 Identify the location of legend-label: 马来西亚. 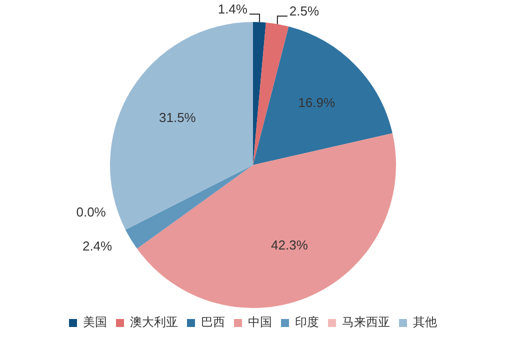
(366, 322).